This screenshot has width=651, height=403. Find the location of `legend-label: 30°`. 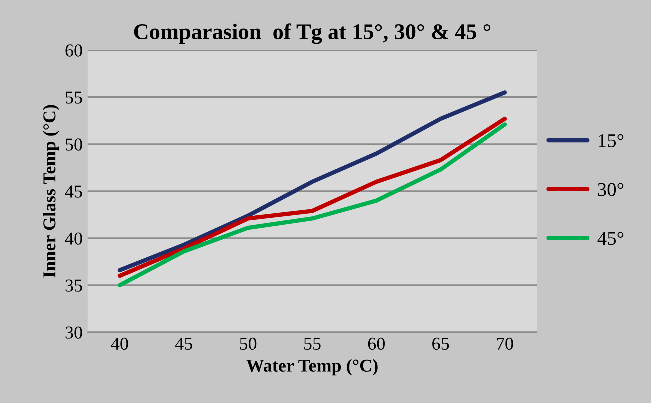

legend-label: 30° is located at coordinates (611, 189).